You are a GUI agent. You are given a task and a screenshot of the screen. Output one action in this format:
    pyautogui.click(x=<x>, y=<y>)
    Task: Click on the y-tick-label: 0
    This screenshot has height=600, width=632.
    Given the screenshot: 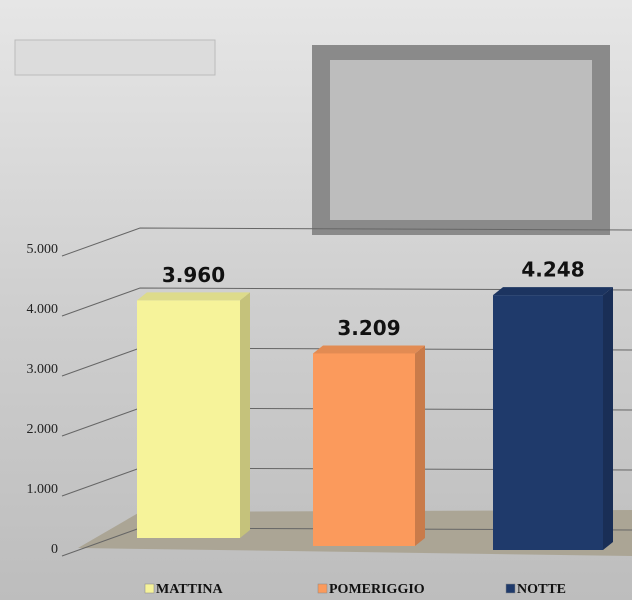 What is the action you would take?
    pyautogui.click(x=54, y=549)
    